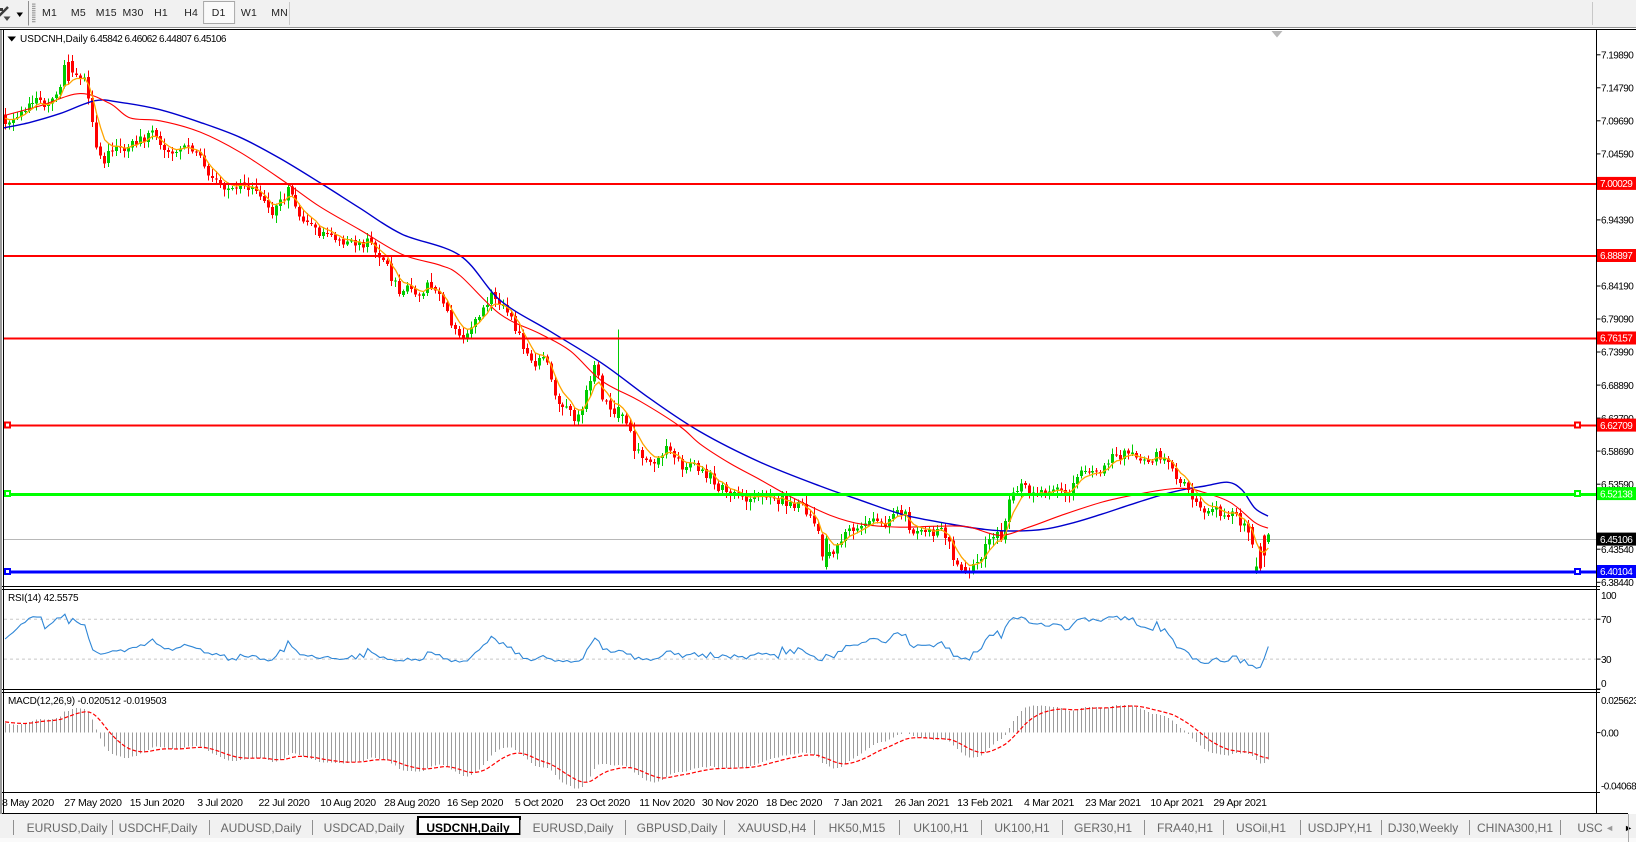  I want to click on svg-text: 27 May 2020, so click(93, 803).